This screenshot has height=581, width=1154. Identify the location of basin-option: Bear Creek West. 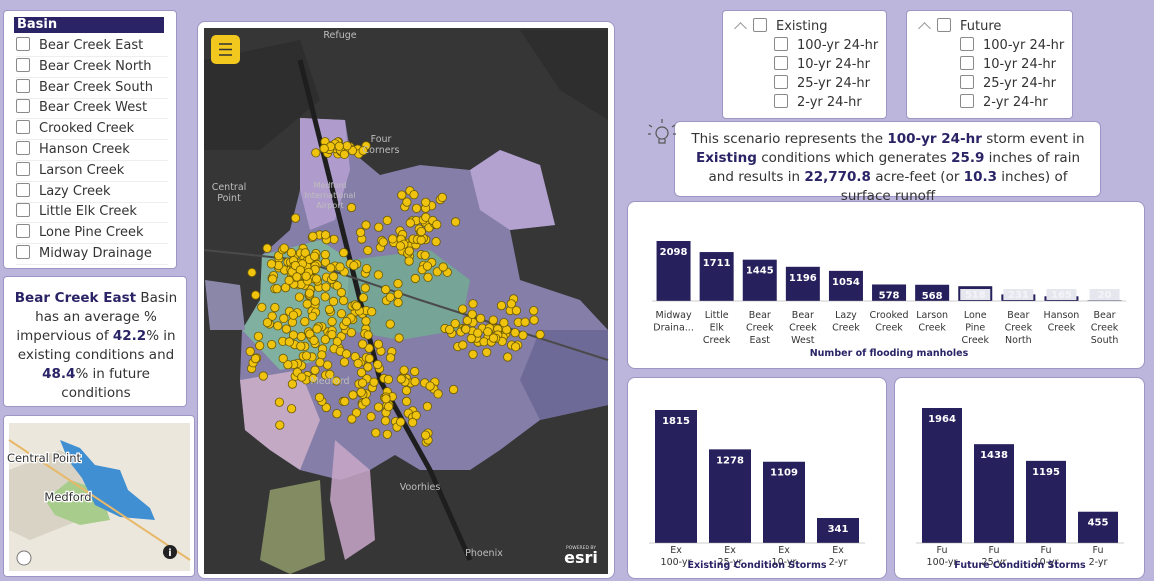
(92, 109).